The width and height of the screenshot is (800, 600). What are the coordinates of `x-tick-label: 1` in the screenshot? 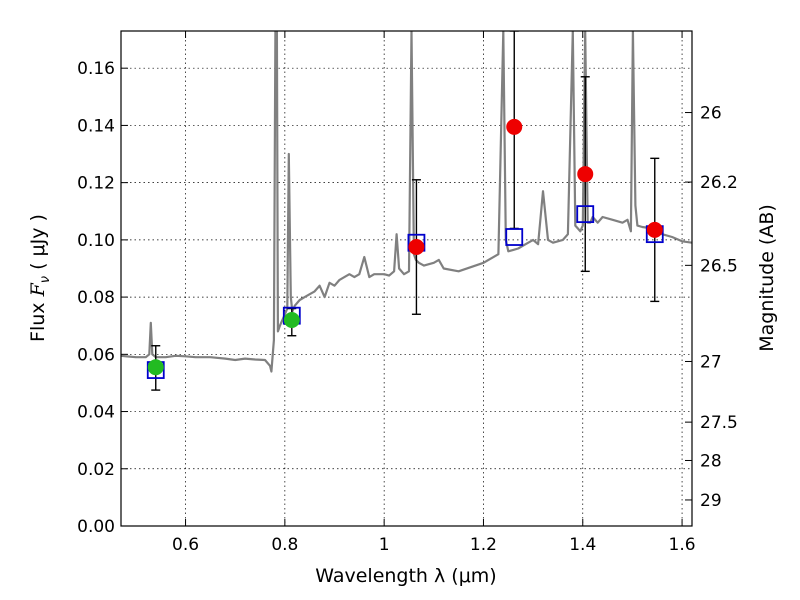 It's located at (384, 545).